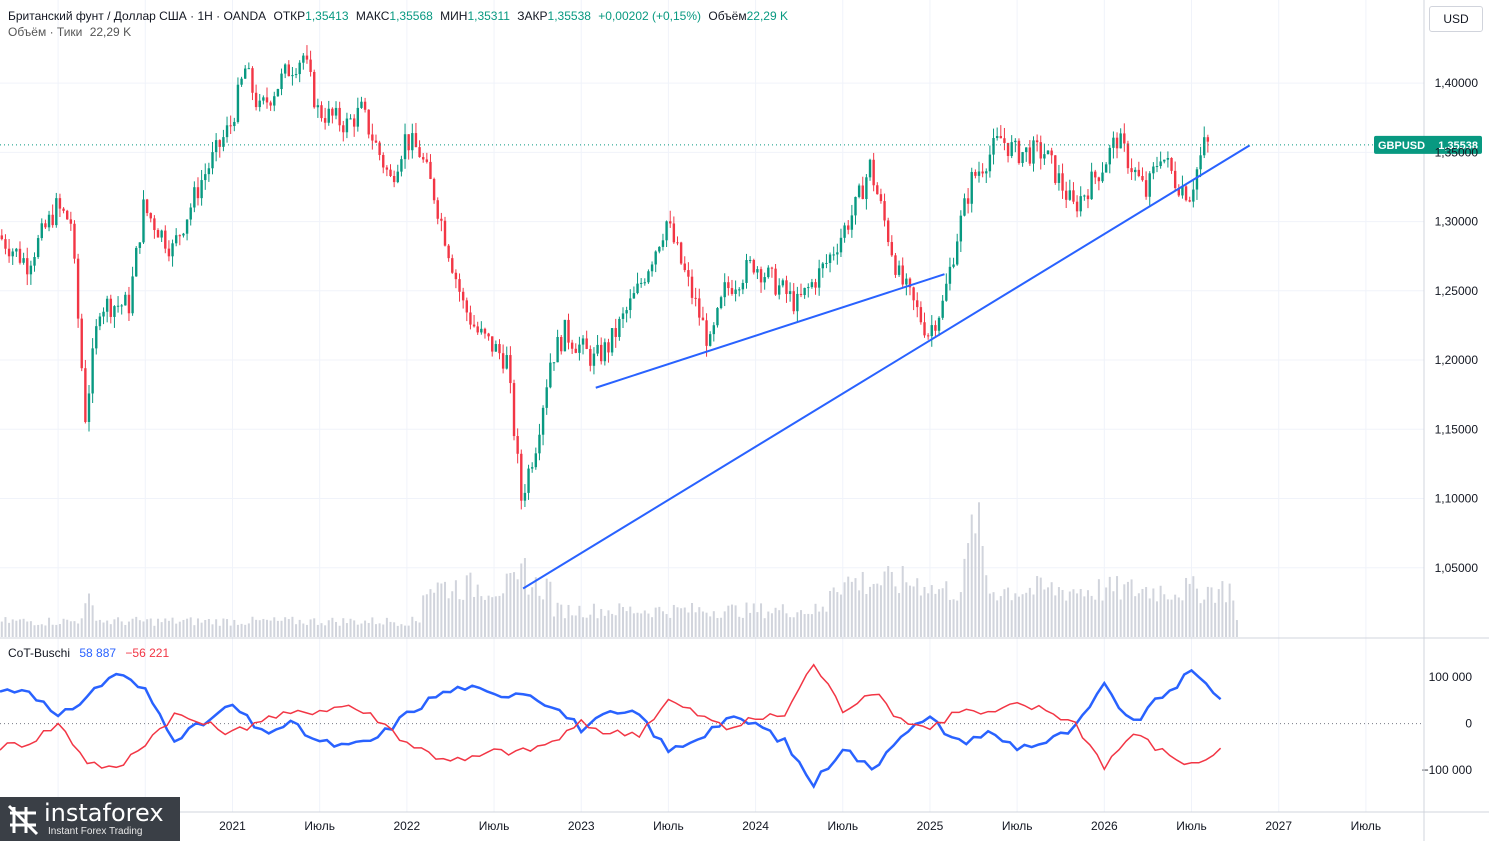 The width and height of the screenshot is (1489, 841). I want to click on label-close: ЗАКР, so click(532, 16).